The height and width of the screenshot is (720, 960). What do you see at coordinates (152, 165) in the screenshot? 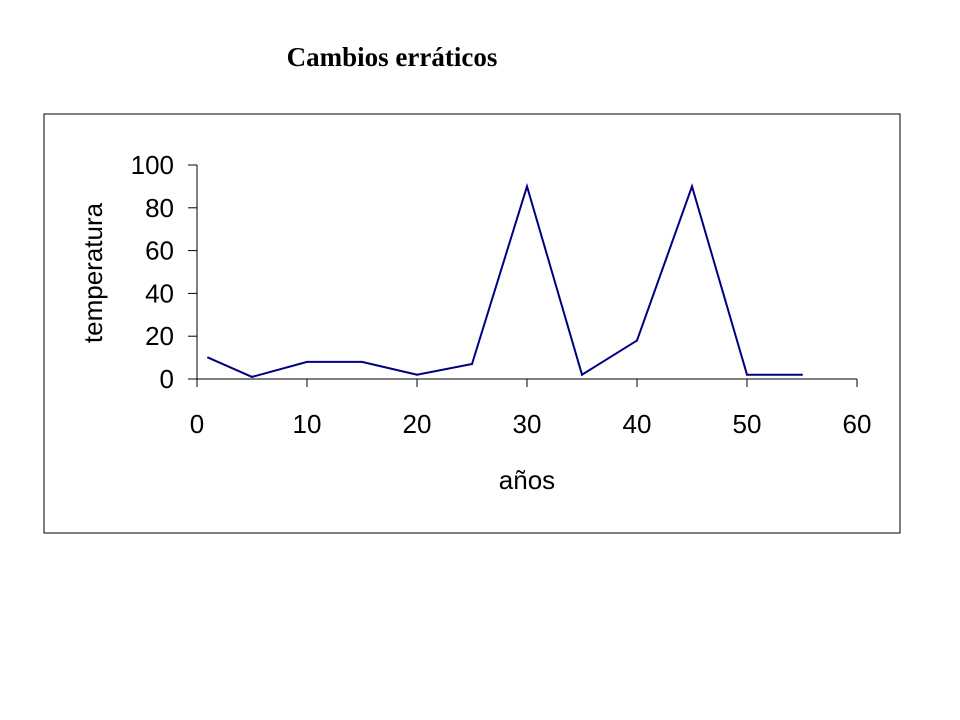
I see `y-tick-label: 100` at bounding box center [152, 165].